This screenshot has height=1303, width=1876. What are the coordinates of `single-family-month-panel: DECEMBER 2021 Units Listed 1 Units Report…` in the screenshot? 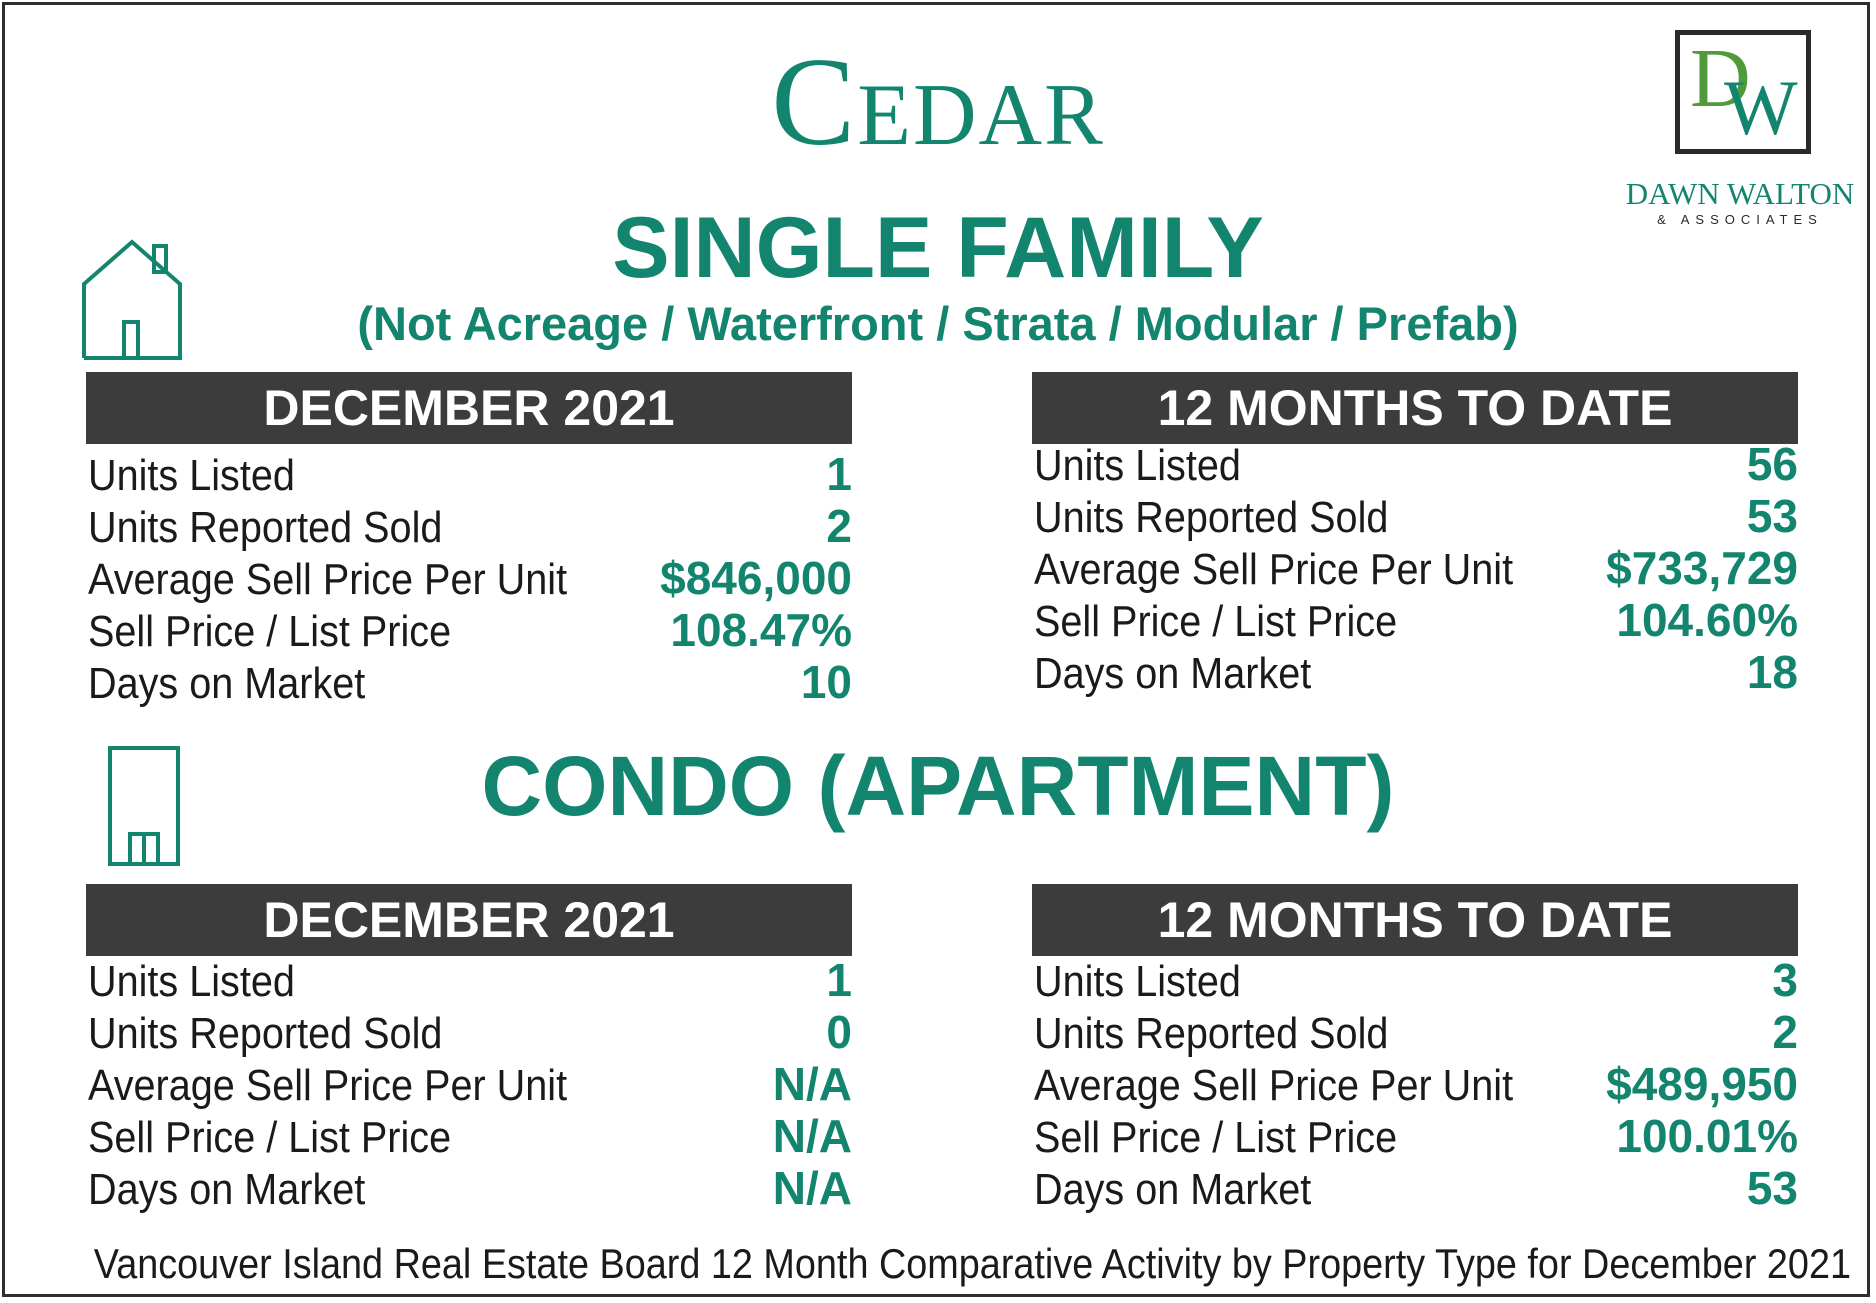 It's located at (469, 540).